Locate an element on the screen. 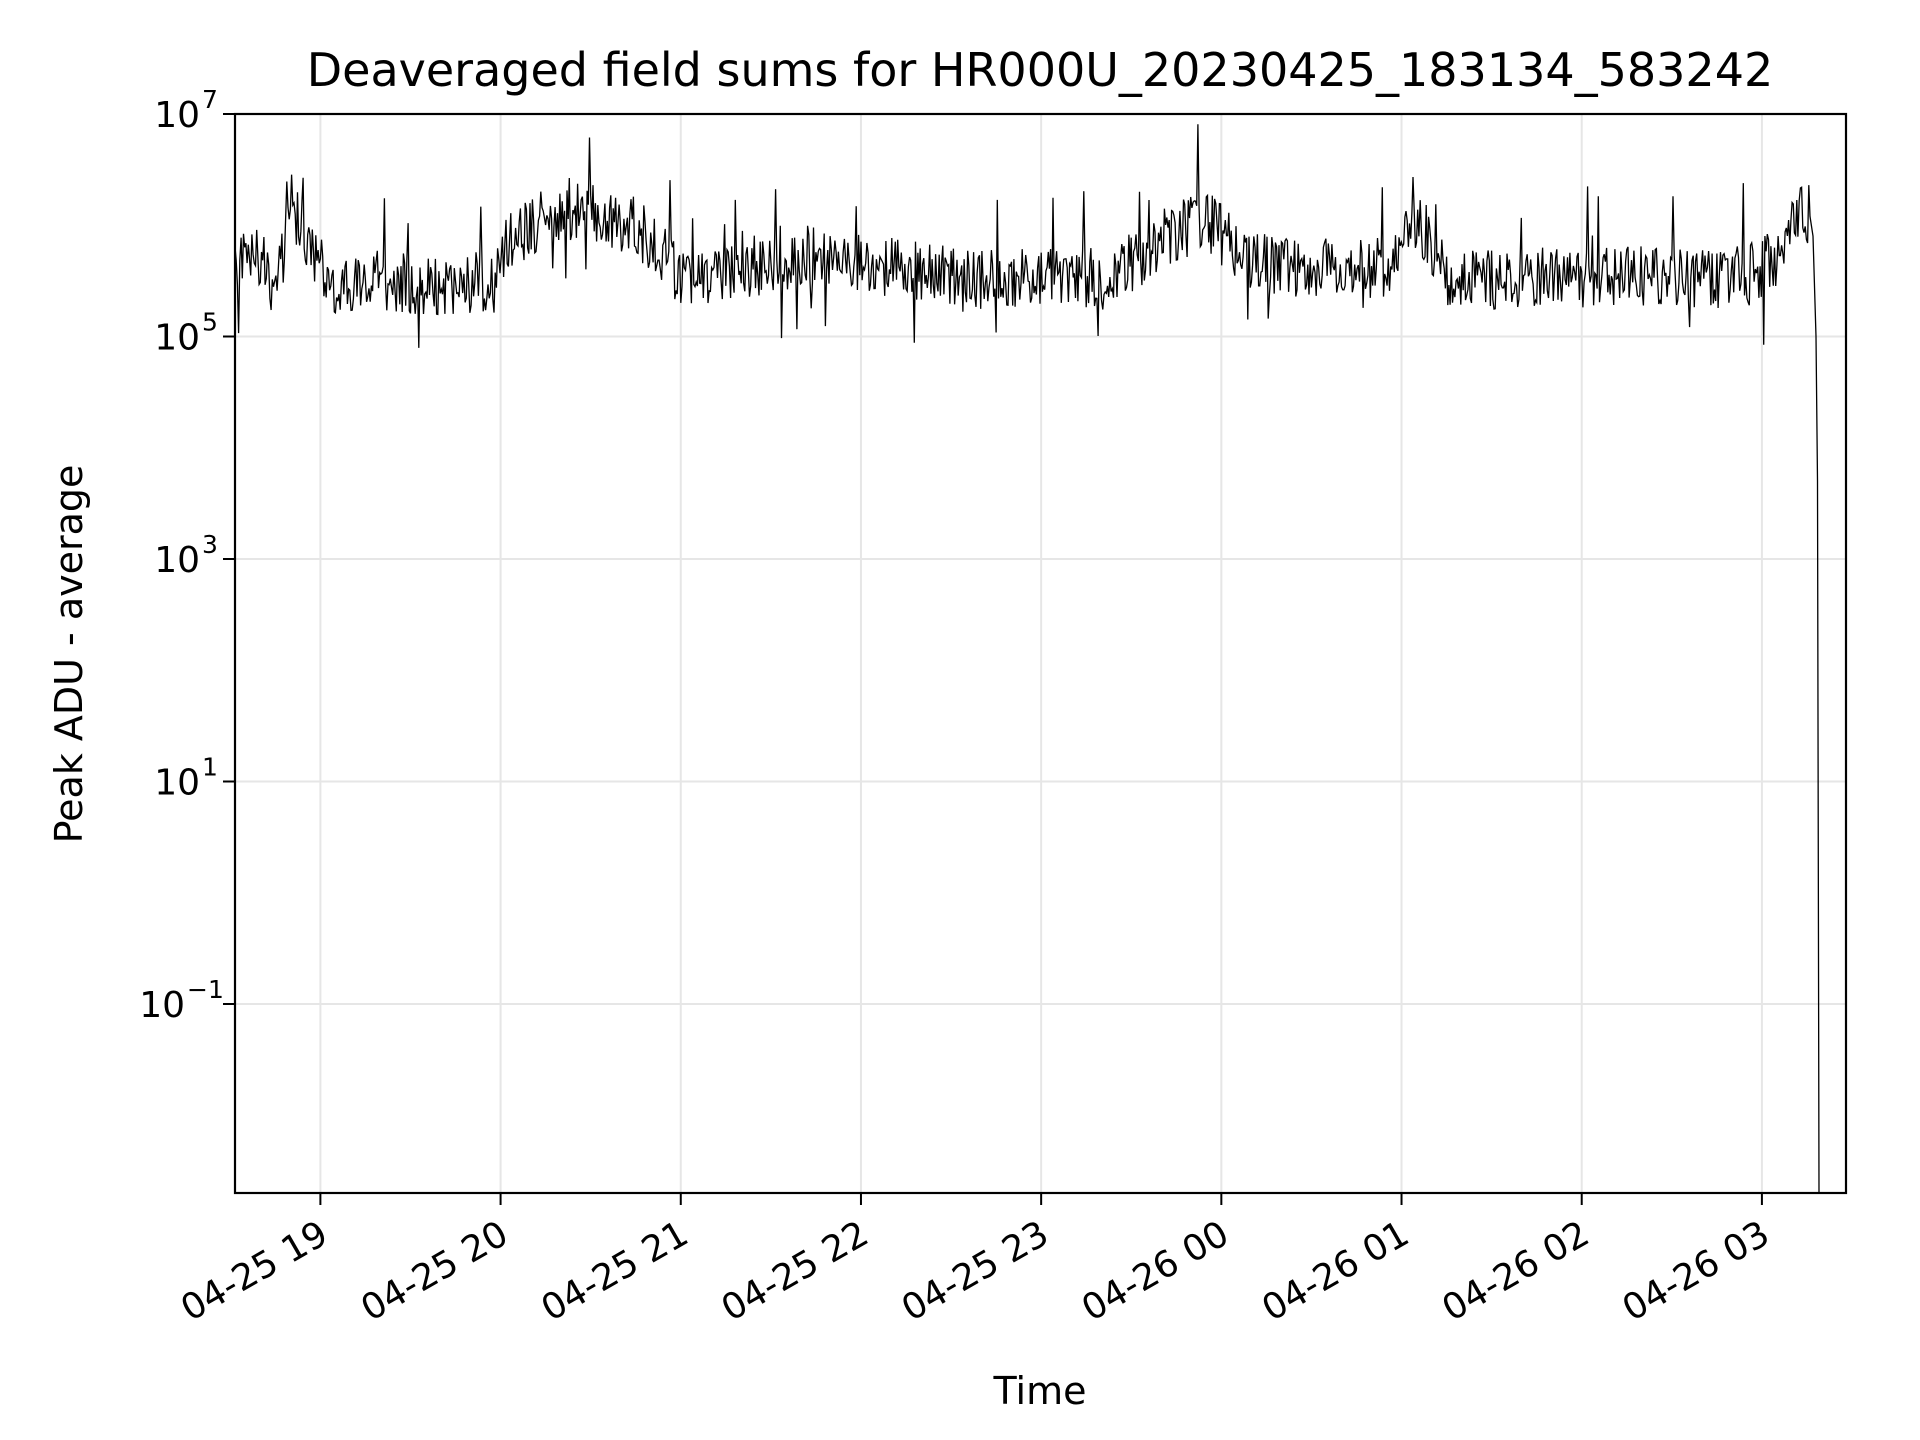 This screenshot has width=1920, height=1440. y-tick-exponent: 3 is located at coordinates (210, 544).